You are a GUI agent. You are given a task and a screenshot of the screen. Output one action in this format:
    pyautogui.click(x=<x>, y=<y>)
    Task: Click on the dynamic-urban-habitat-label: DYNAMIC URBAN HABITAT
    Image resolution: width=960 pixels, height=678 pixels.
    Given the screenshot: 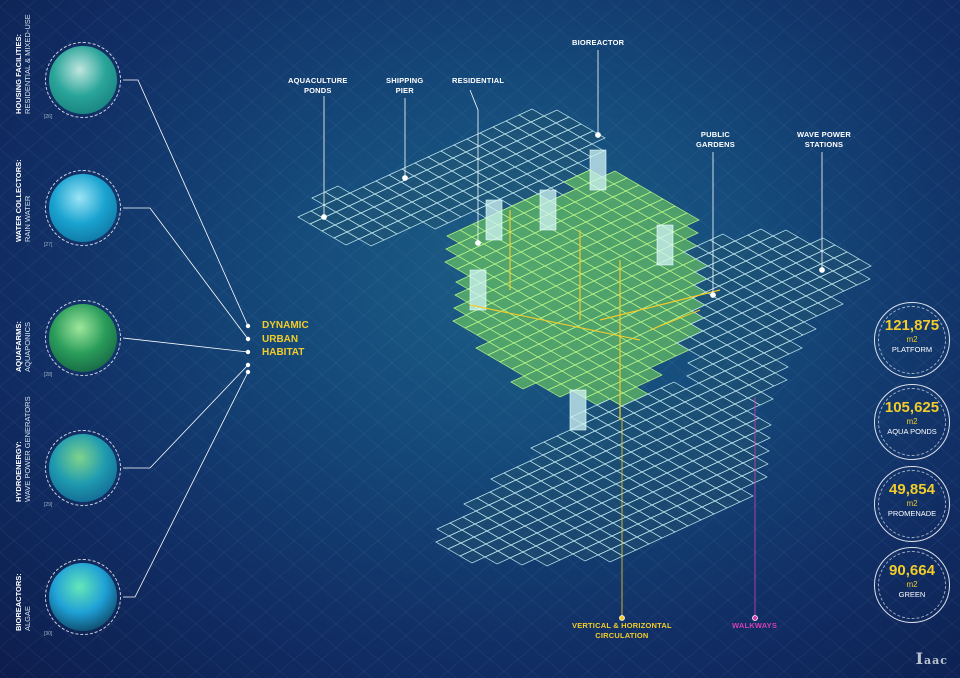 What is the action you would take?
    pyautogui.click(x=285, y=339)
    